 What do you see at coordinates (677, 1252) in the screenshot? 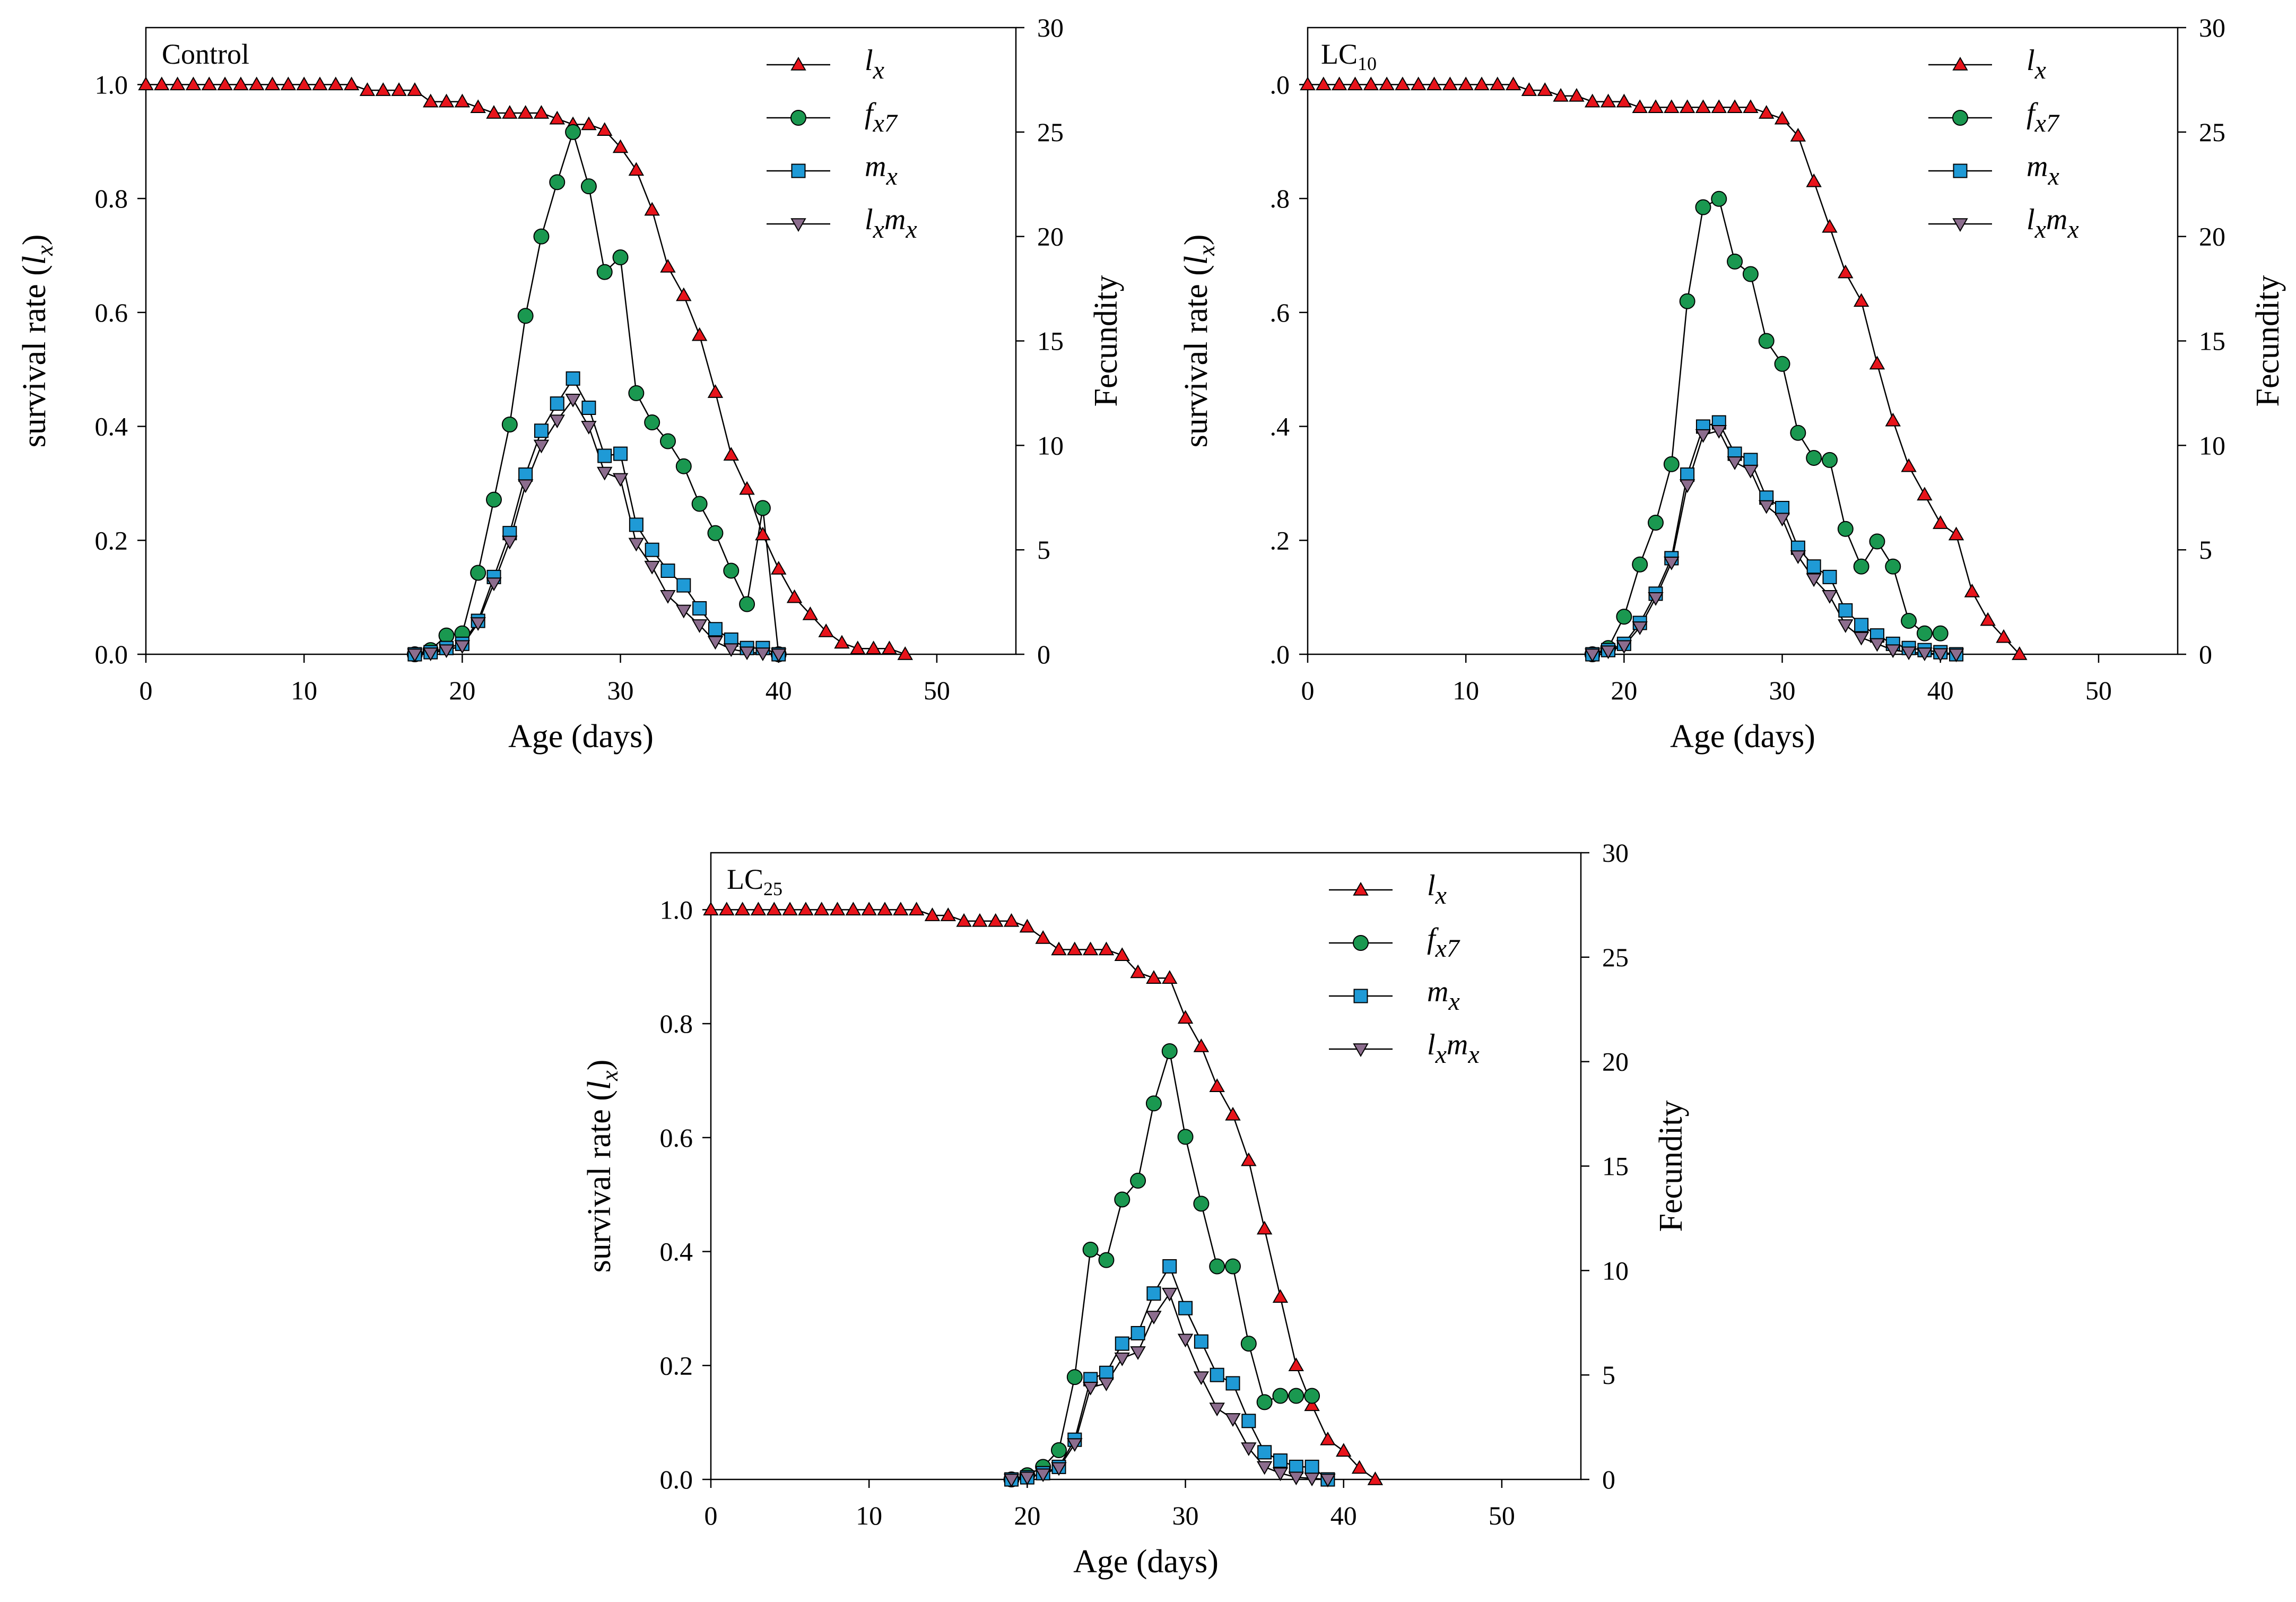
I see `y-tick-label: 0.4` at bounding box center [677, 1252].